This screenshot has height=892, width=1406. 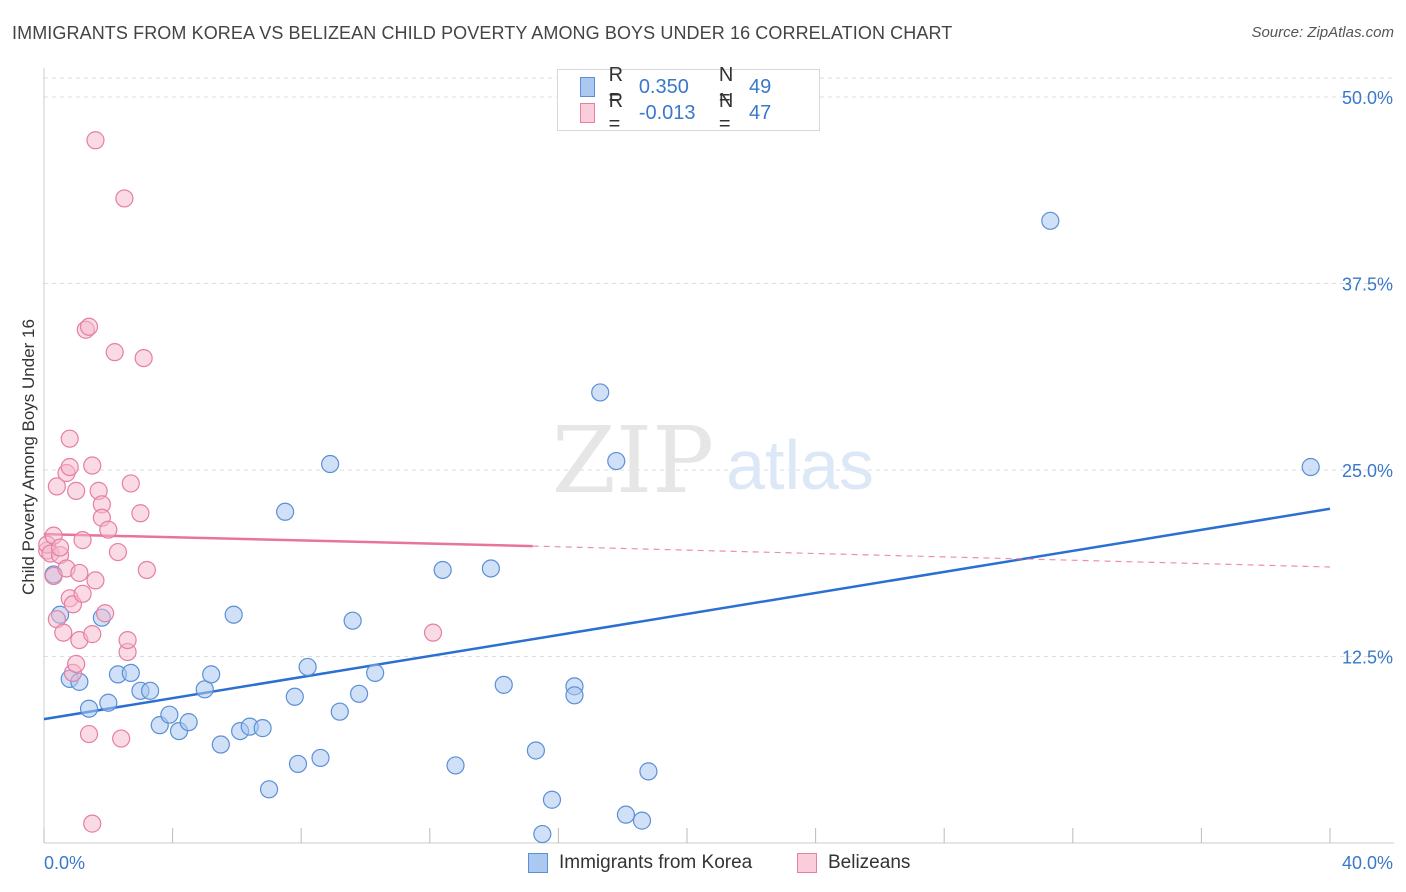 I want to click on correlation-legend: R = 0.350 N = 49 R = -0.013 N = 47, so click(x=688, y=99).